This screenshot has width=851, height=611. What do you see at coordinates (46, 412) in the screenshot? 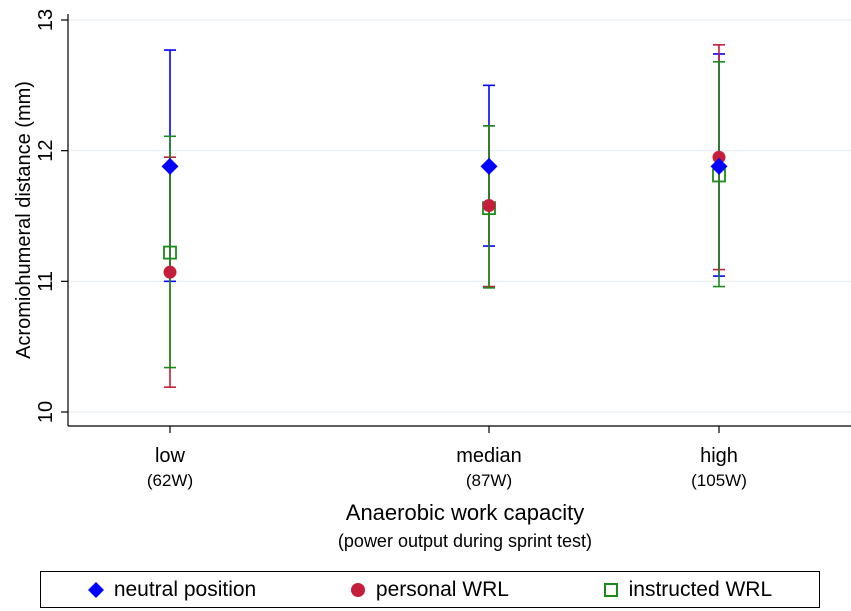
I see `y-tick-label: 10` at bounding box center [46, 412].